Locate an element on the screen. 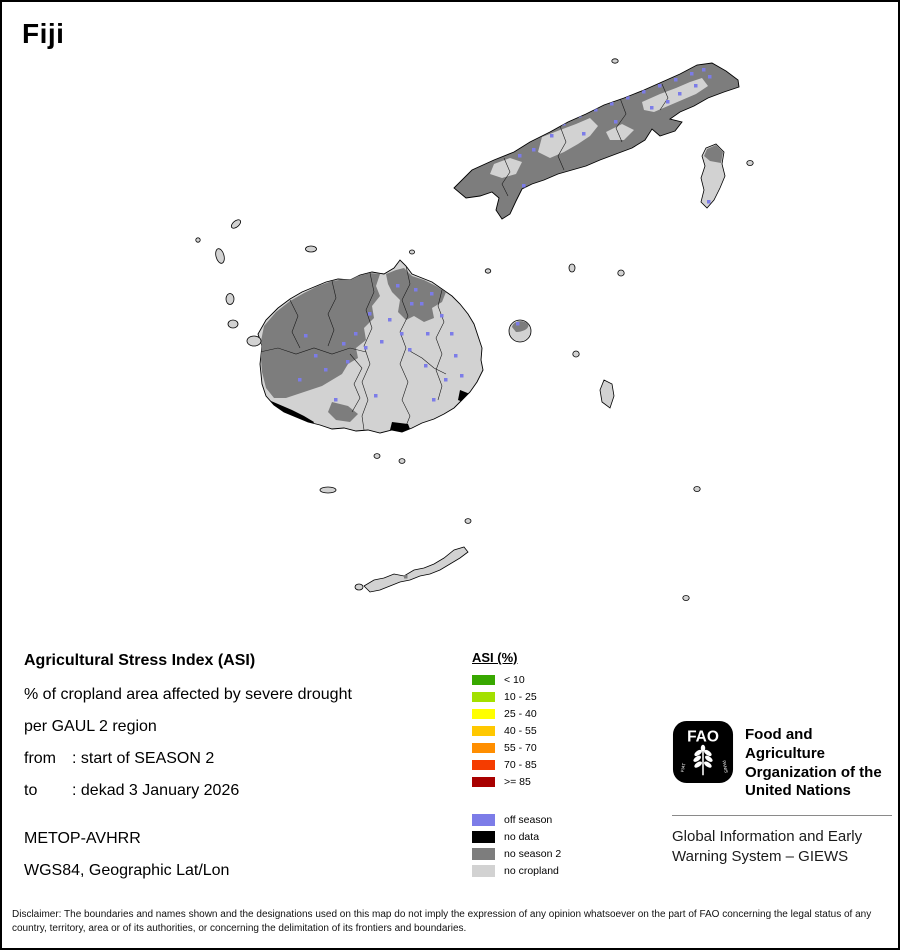 This screenshot has width=900, height=950. no-cropland-patches is located at coordinates (599, 128).